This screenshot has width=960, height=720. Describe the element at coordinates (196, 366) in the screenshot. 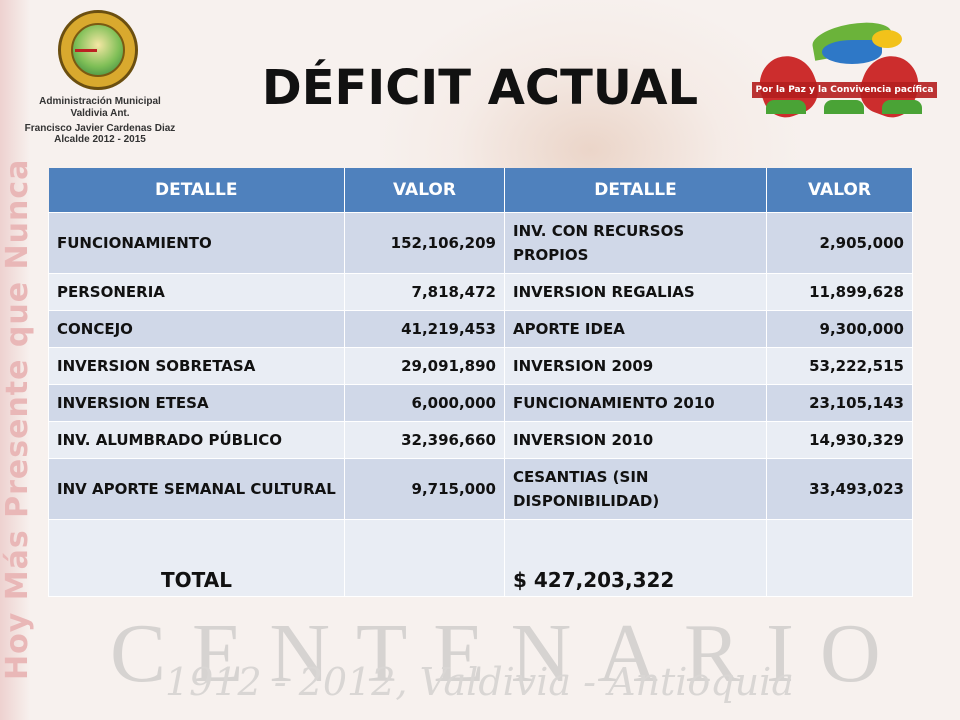

I see `detail-cell: INVERSION SOBRETASA` at that location.